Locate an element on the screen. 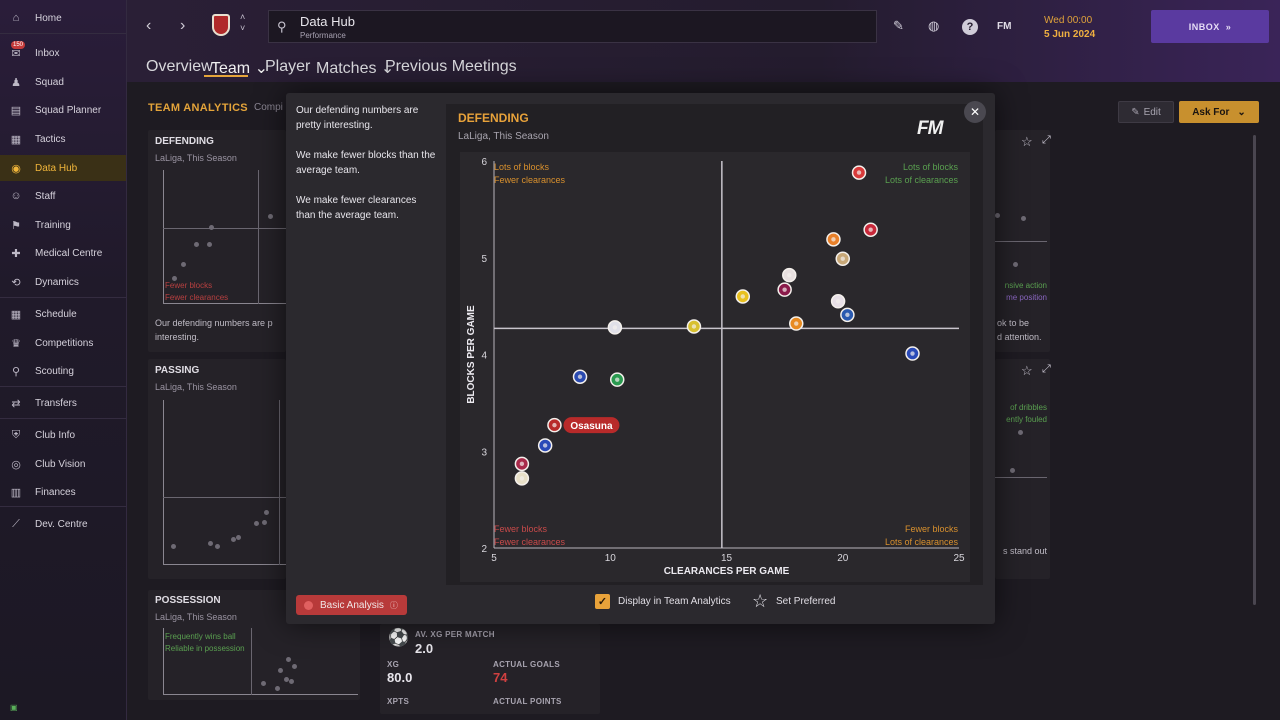 The height and width of the screenshot is (720, 1280). sidebar-item-label: Data Hub is located at coordinates (56, 168).